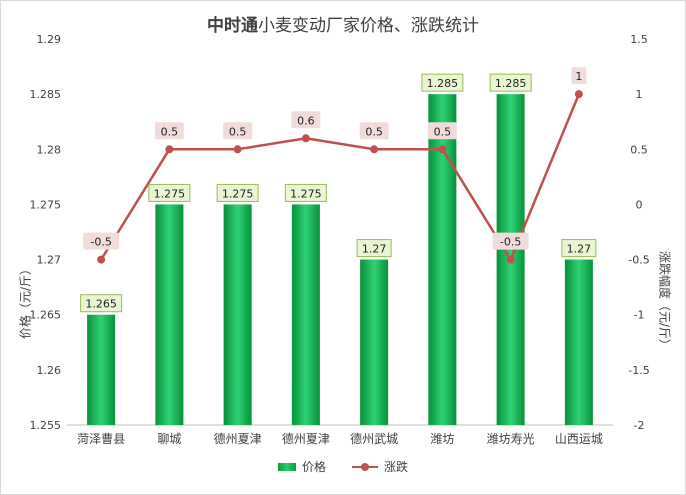 The image size is (686, 495). Describe the element at coordinates (639, 39) in the screenshot. I see `y2-tick-label: 1.5` at that location.